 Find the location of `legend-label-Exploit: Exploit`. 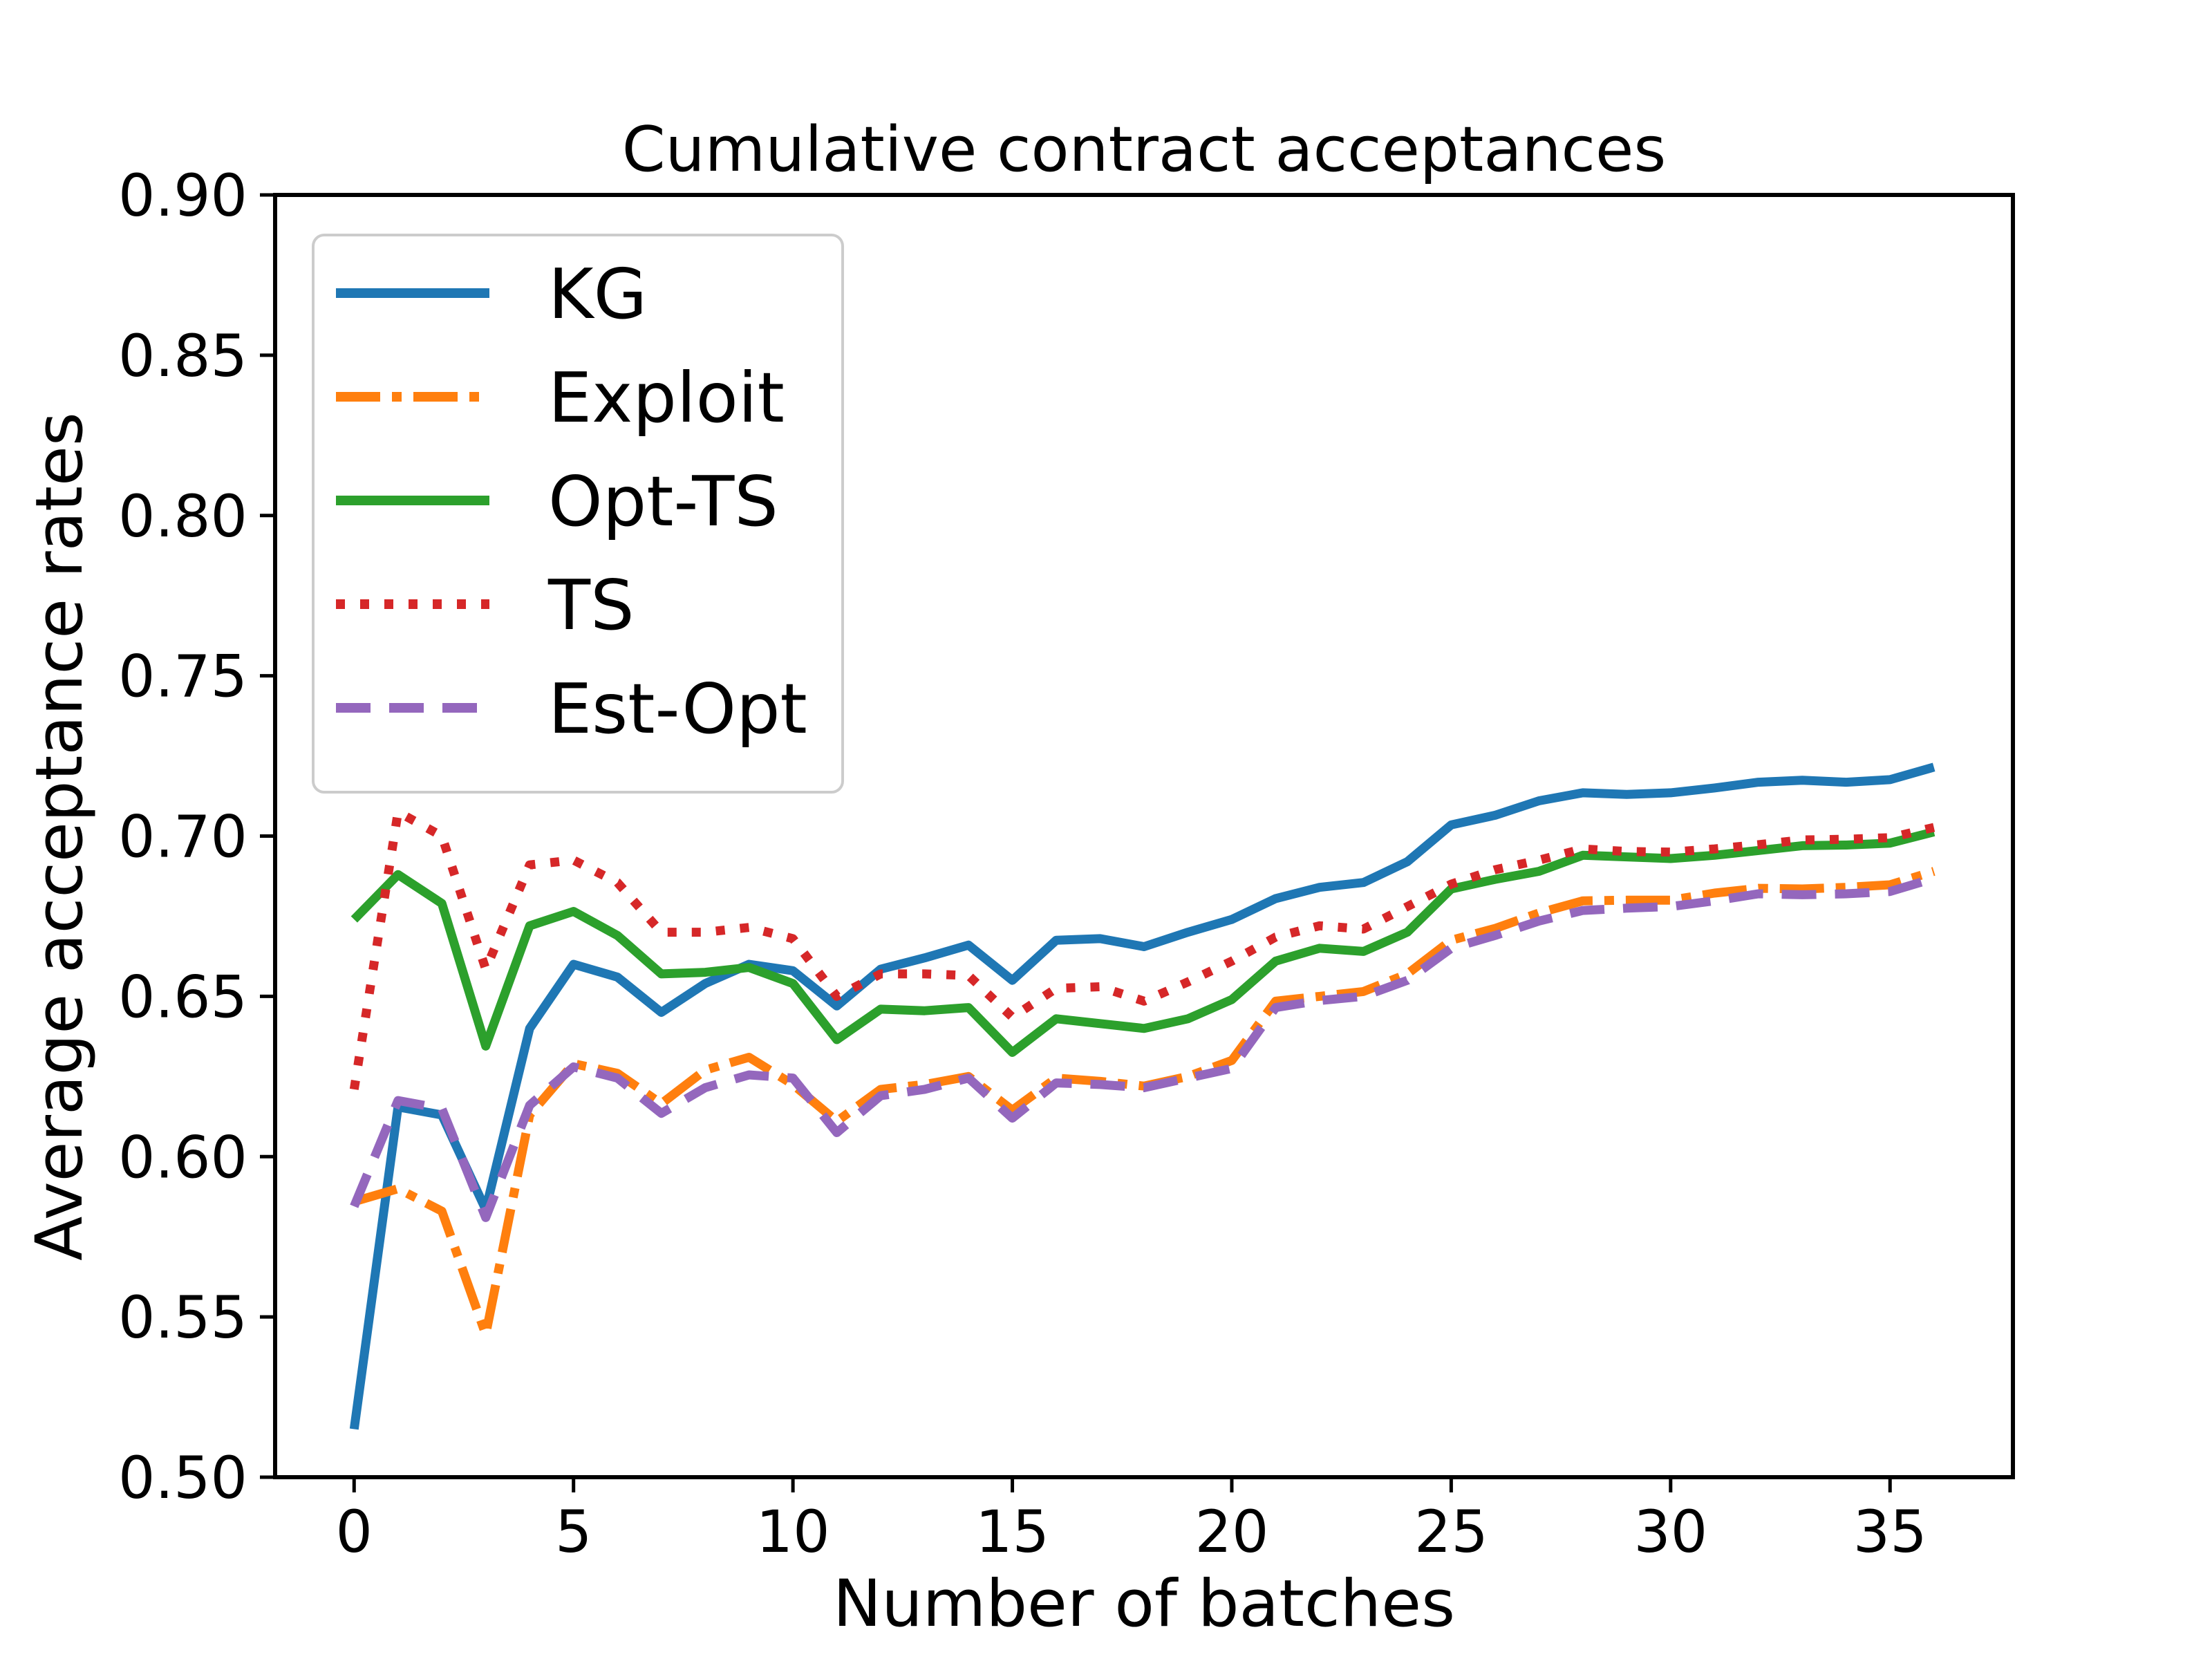

legend-label-Exploit: Exploit is located at coordinates (666, 398).